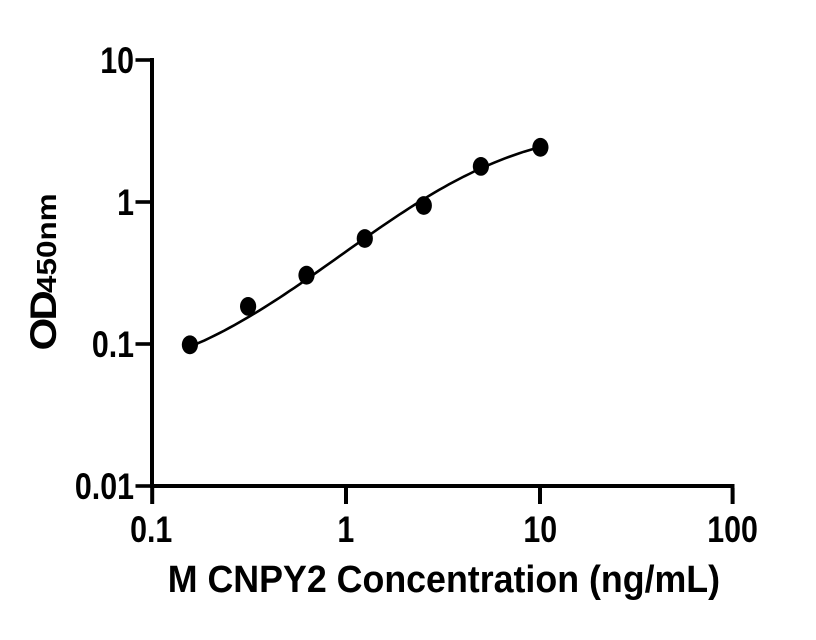  I want to click on svg-text: 100, so click(732, 530).